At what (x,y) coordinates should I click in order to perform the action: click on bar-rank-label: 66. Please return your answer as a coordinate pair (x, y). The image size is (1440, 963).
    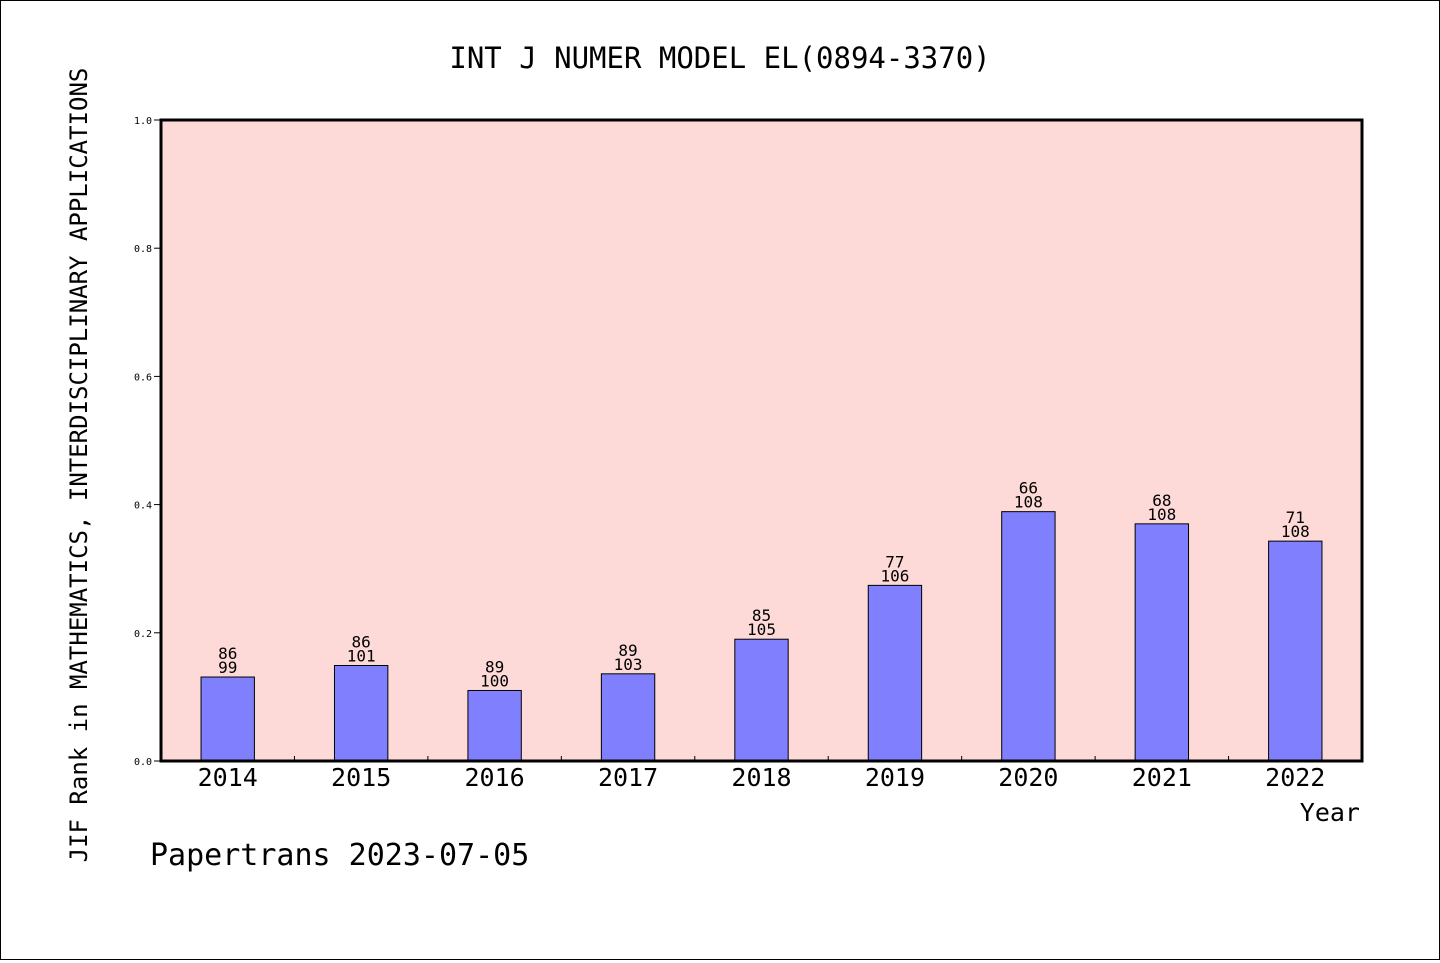
    Looking at the image, I should click on (1028, 488).